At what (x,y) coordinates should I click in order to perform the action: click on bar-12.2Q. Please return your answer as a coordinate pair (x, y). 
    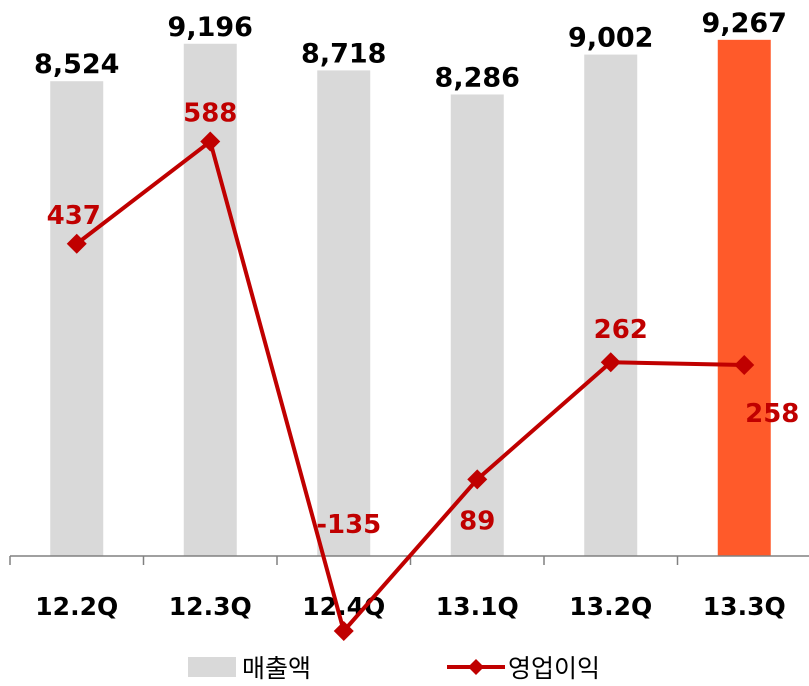
    Looking at the image, I should click on (77, 319).